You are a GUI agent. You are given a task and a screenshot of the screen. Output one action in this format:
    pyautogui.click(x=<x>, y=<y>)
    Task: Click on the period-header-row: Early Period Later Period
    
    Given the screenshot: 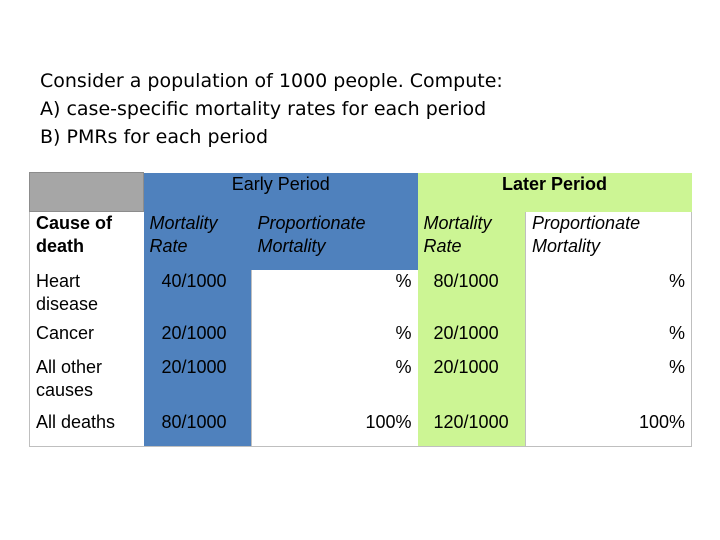 What is the action you would take?
    pyautogui.click(x=360, y=192)
    